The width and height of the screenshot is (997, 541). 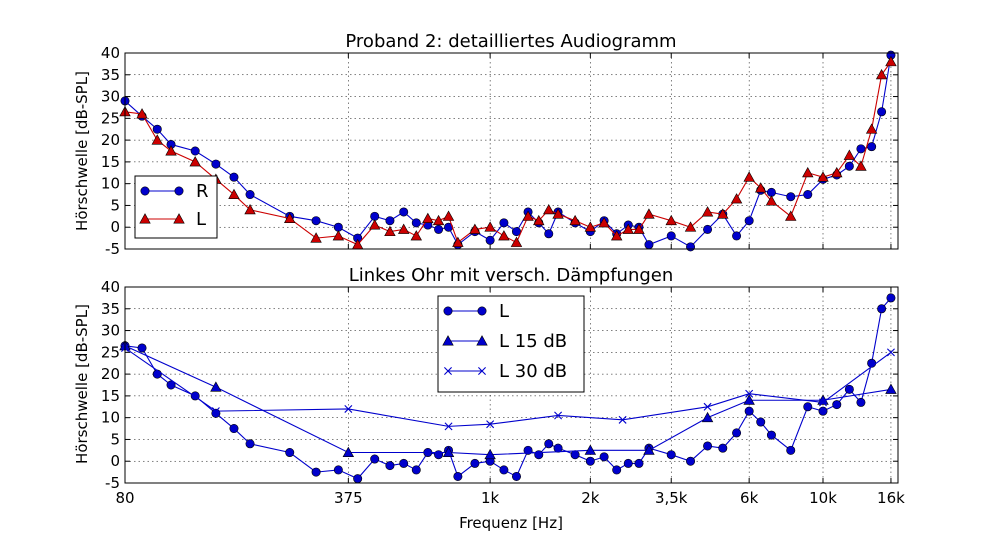 I want to click on x-tick-label: 375, so click(x=348, y=498).